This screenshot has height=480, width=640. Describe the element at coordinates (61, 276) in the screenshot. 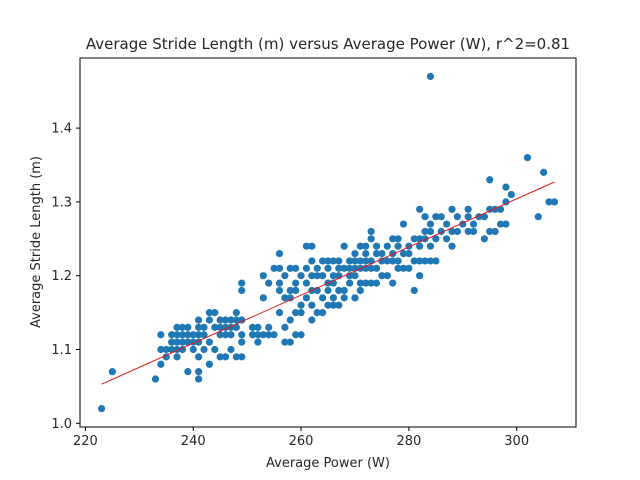

I see `y-tick-label: 1.2` at that location.